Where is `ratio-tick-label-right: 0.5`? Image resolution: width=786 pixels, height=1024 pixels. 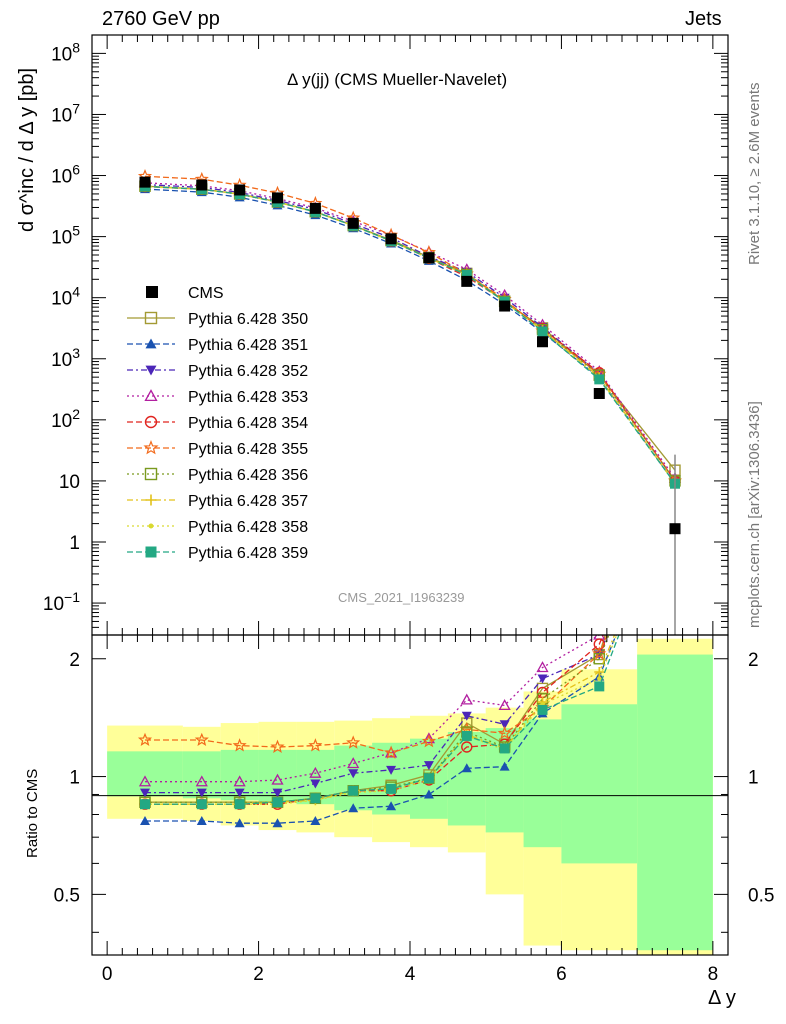 ratio-tick-label-right: 0.5 is located at coordinates (761, 895).